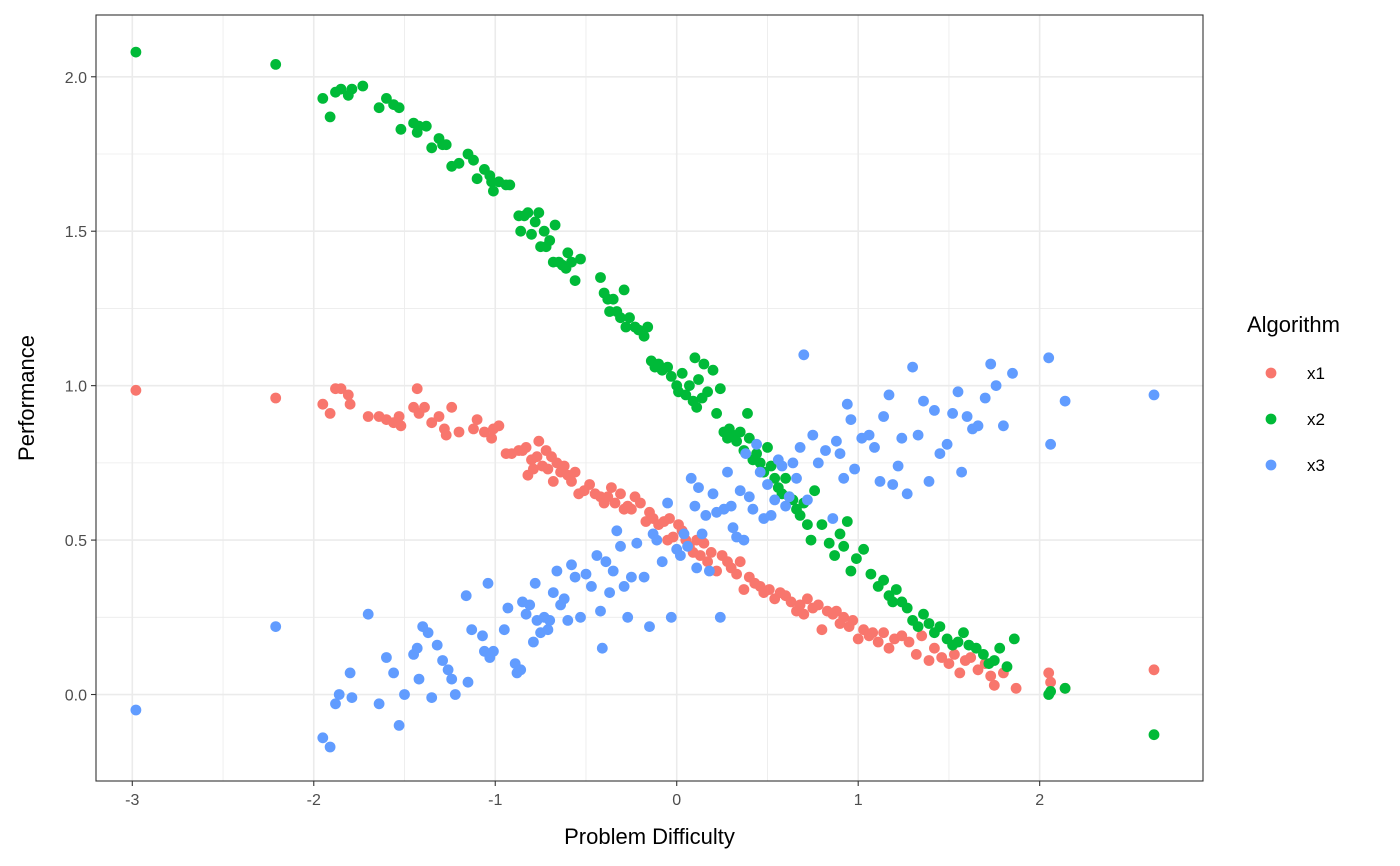 Image resolution: width=1400 pixels, height=866 pixels. What do you see at coordinates (132, 800) in the screenshot?
I see `x-tick-label: -3` at bounding box center [132, 800].